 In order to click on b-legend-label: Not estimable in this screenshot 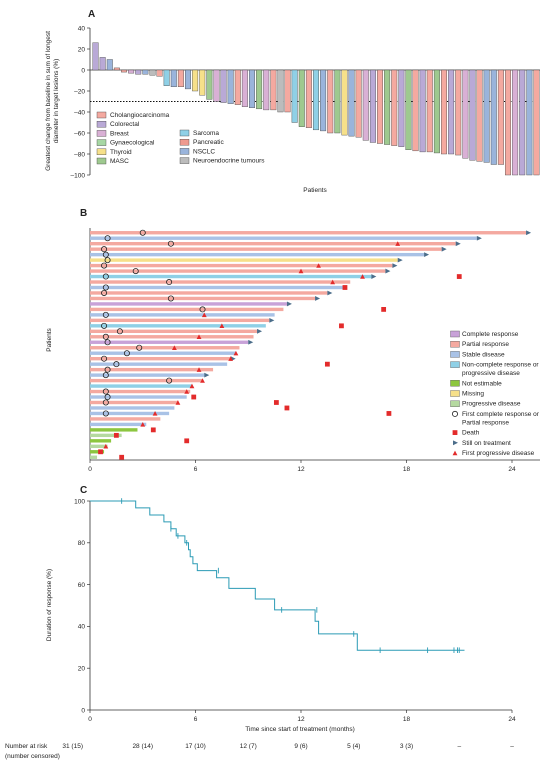, I will do `click(482, 383)`.